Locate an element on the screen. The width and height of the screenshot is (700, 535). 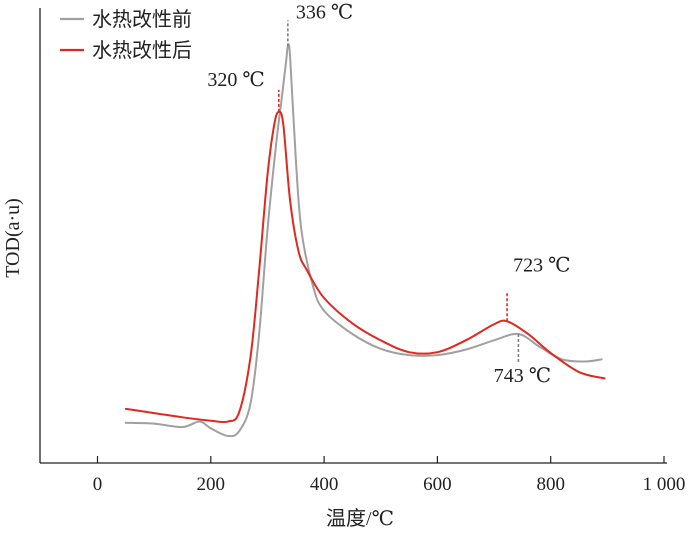
x-tick-label: 400 is located at coordinates (324, 484).